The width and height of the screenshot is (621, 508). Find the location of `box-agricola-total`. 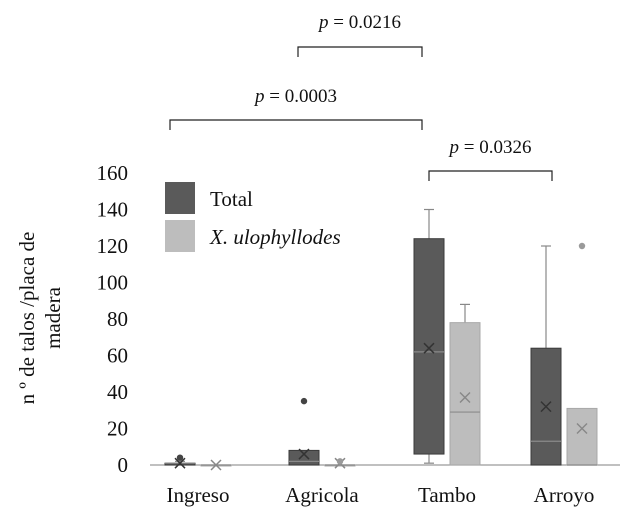

box-agricola-total is located at coordinates (304, 431).